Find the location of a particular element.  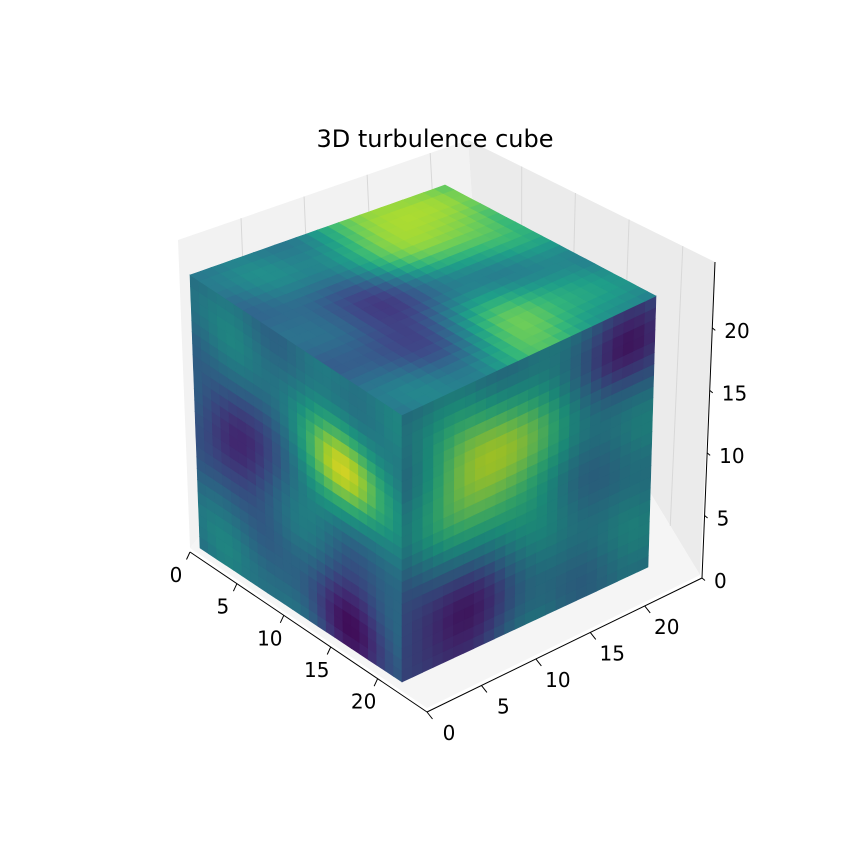

gridline is located at coordinates (676, 386).